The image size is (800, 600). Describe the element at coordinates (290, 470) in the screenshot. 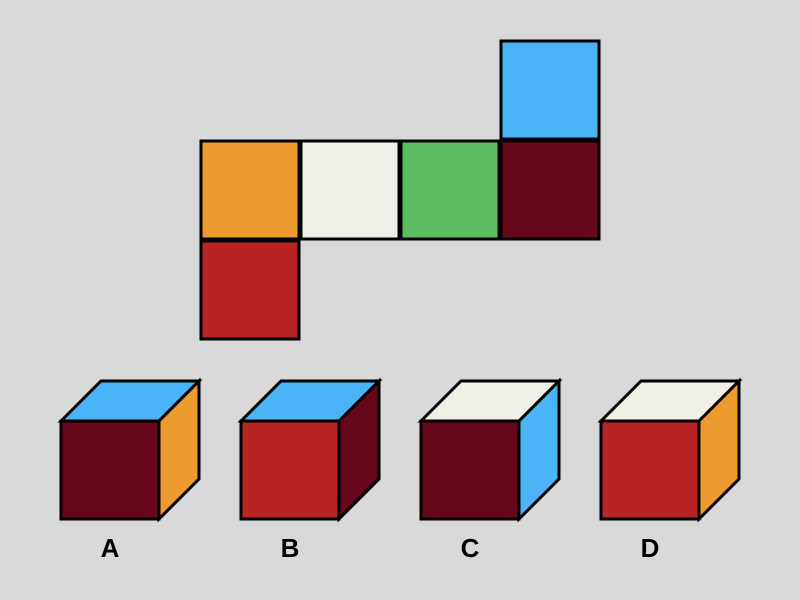

I see `option-b-front-face` at that location.